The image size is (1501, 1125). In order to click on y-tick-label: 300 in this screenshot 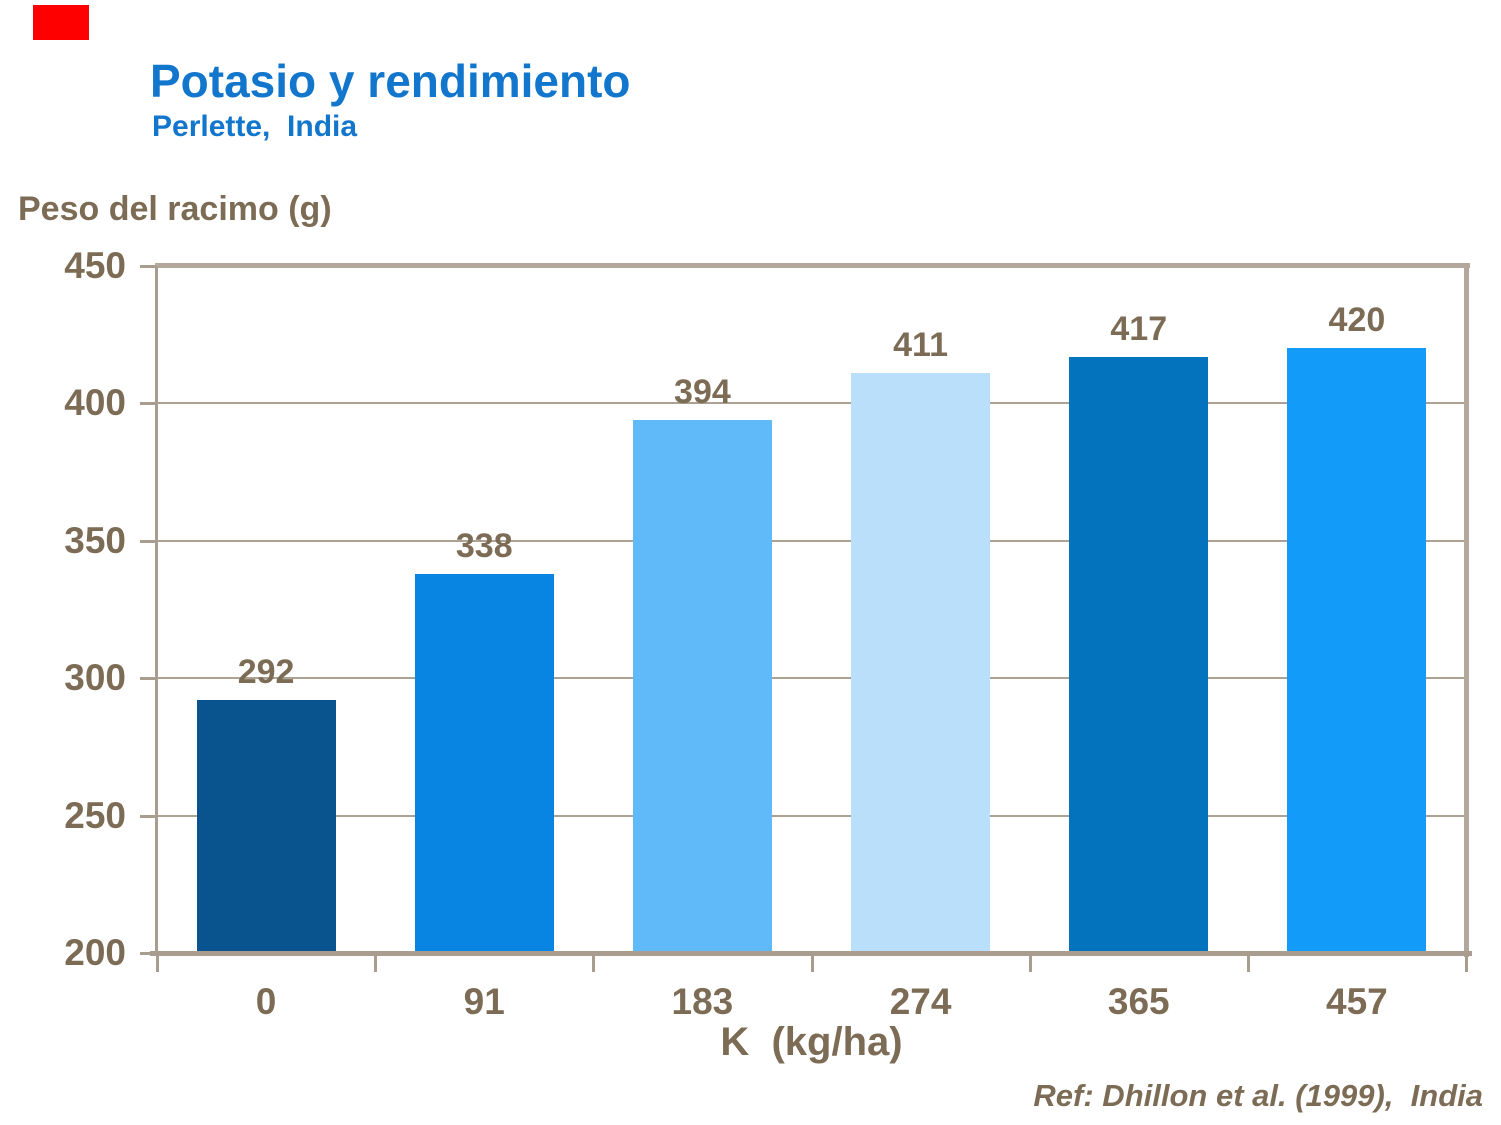, I will do `click(95, 678)`.